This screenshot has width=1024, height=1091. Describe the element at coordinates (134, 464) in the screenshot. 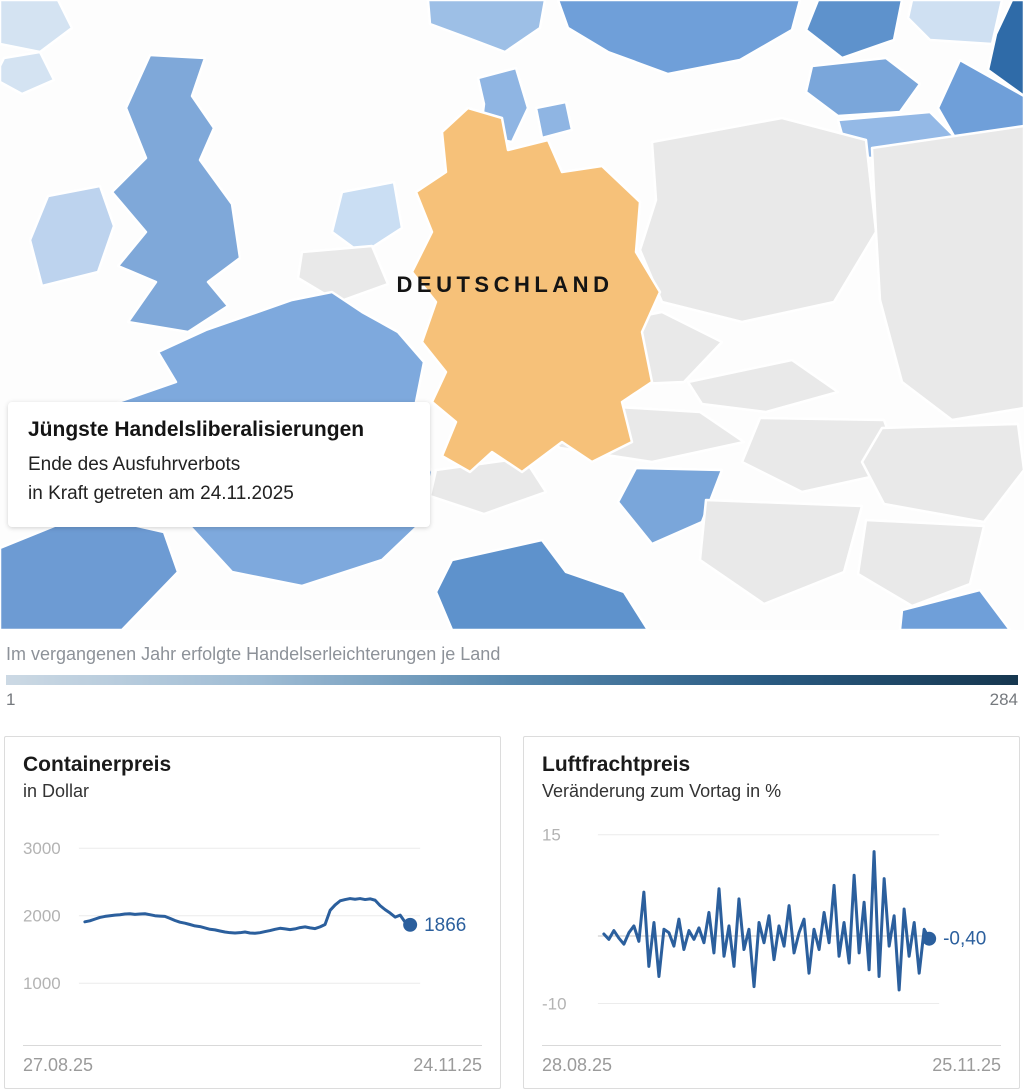

I see `info-box-line: Ende des Ausfuhrverbots` at that location.